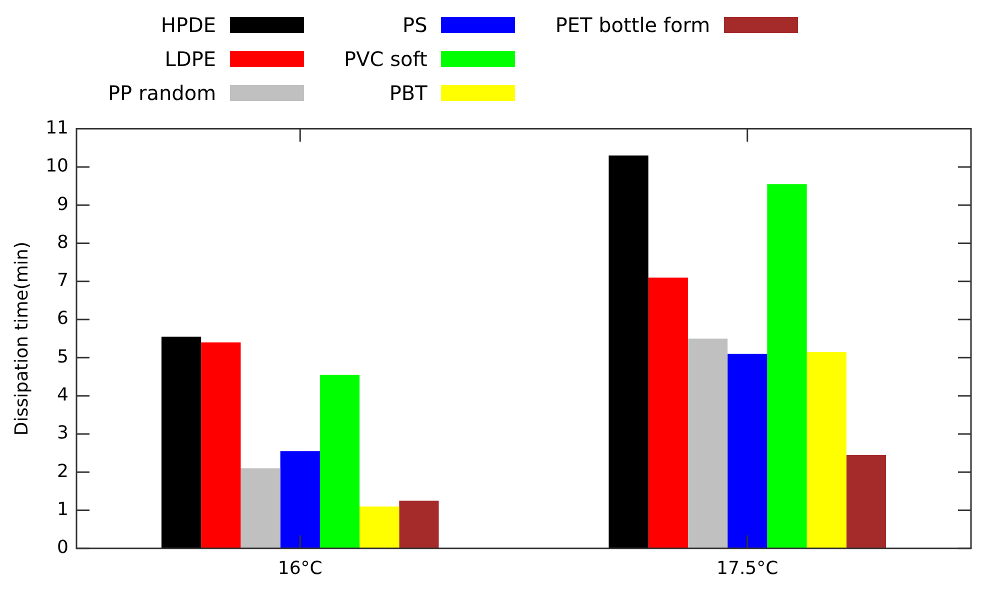  What do you see at coordinates (63, 471) in the screenshot?
I see `y-tick-label: 2` at bounding box center [63, 471].